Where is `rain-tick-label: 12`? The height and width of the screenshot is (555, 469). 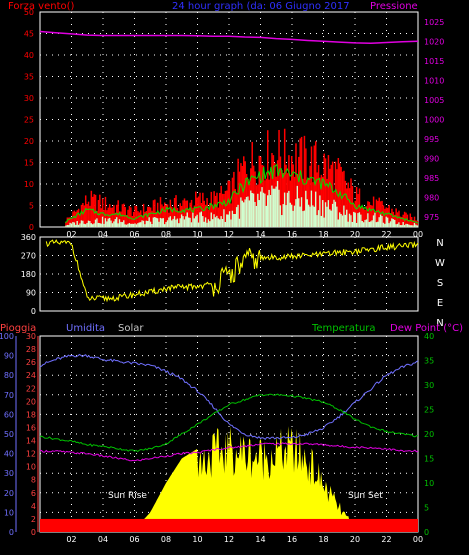 rain-tick-label: 12 is located at coordinates (31, 454).